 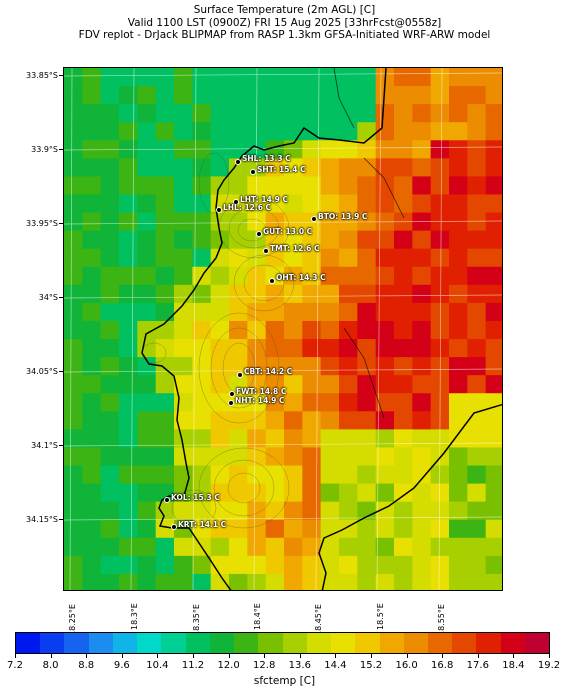 I want to click on colorbar-tick-label: 17.6, so click(x=477, y=665).